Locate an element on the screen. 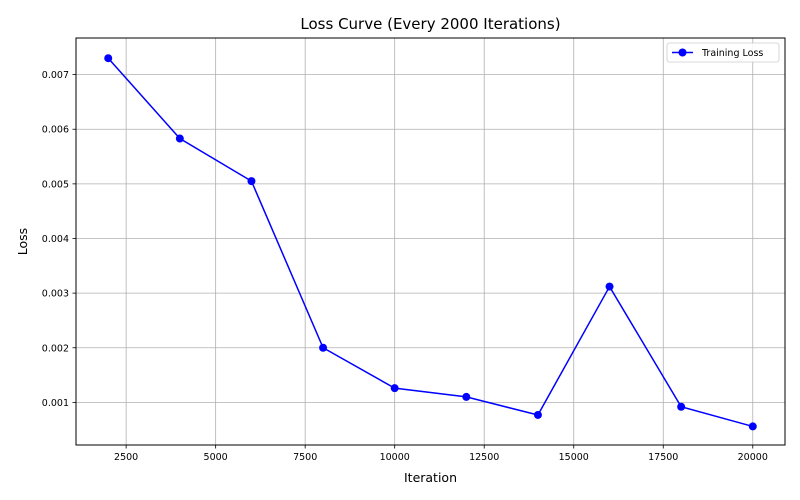 The width and height of the screenshot is (800, 500). y-tick-label: 0.005 is located at coordinates (55, 184).